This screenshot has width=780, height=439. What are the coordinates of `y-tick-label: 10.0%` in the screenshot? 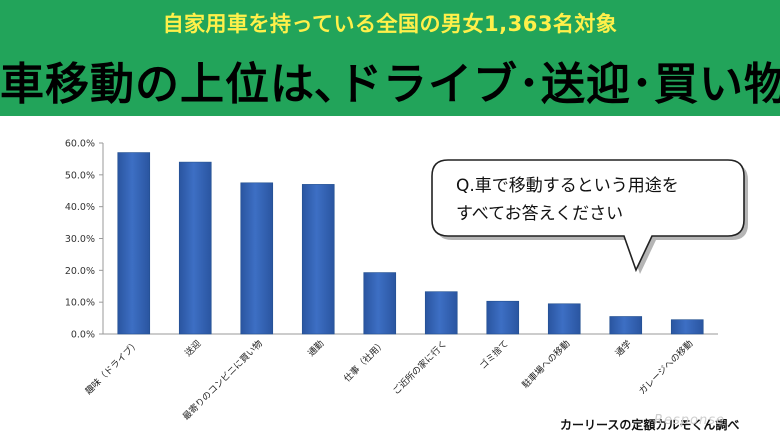 It's located at (80, 303).